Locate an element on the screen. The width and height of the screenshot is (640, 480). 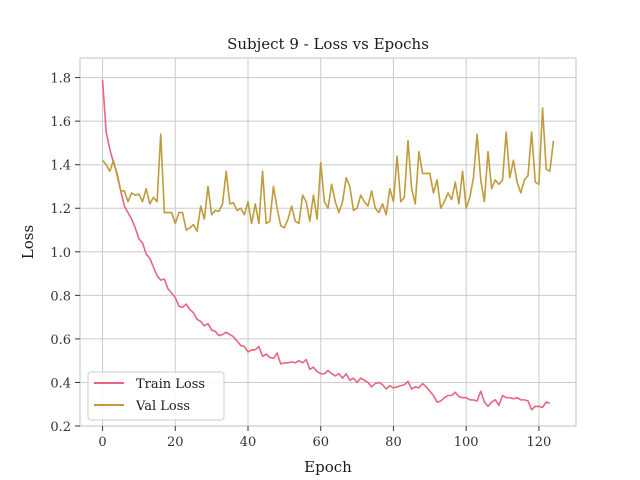
y-tick-label: 0.4 is located at coordinates (60, 383).